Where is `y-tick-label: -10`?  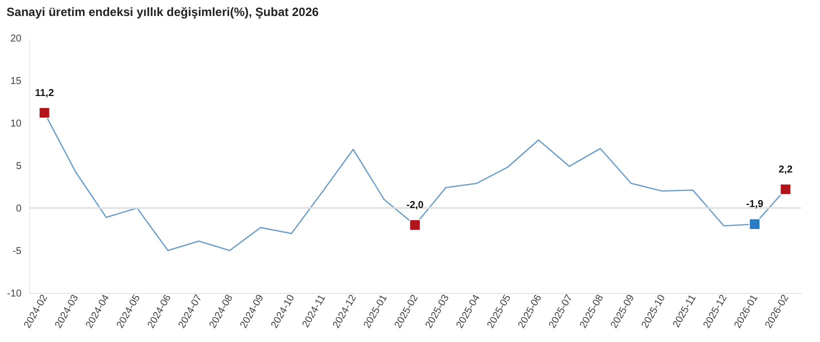
y-tick-label: -10 is located at coordinates (14, 294).